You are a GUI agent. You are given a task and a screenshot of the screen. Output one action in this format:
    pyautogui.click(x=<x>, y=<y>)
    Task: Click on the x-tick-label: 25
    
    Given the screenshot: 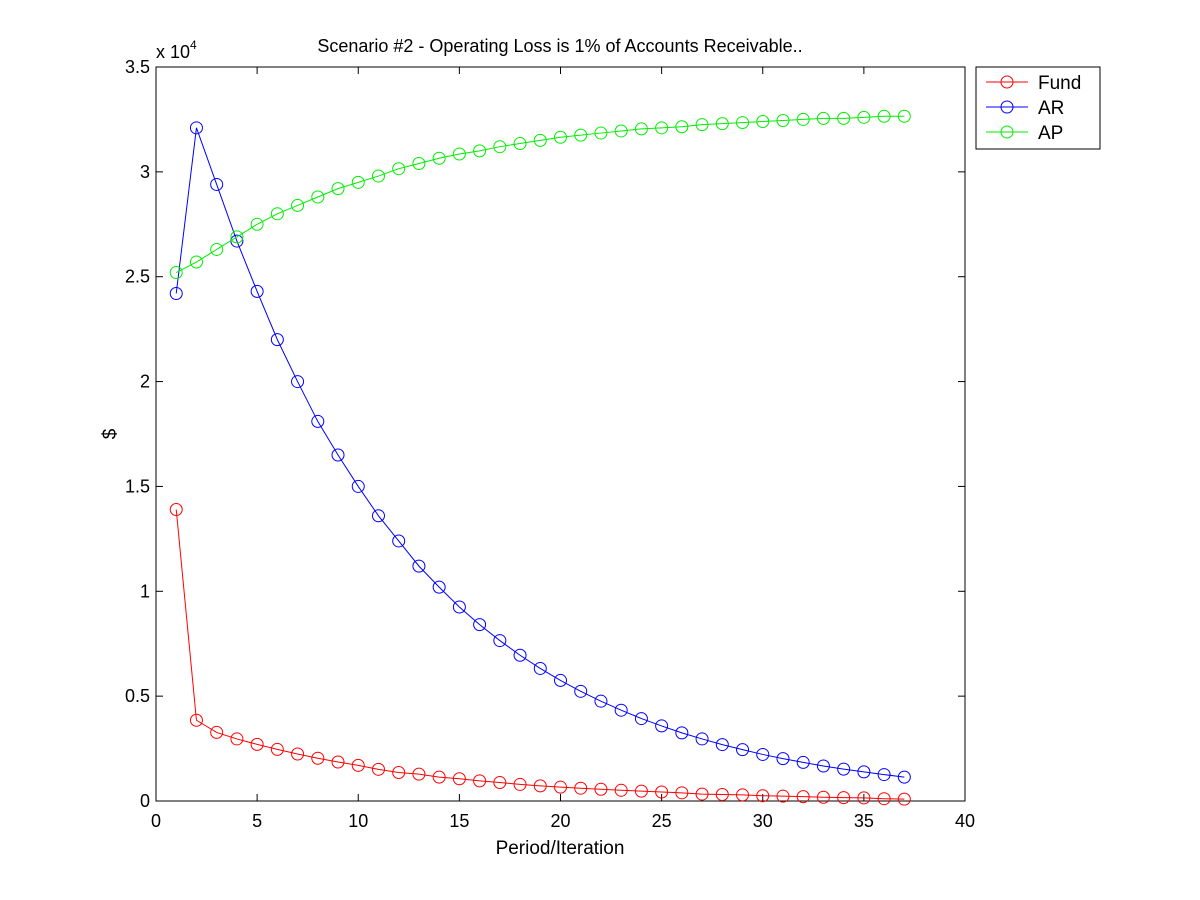 What is the action you would take?
    pyautogui.click(x=662, y=821)
    